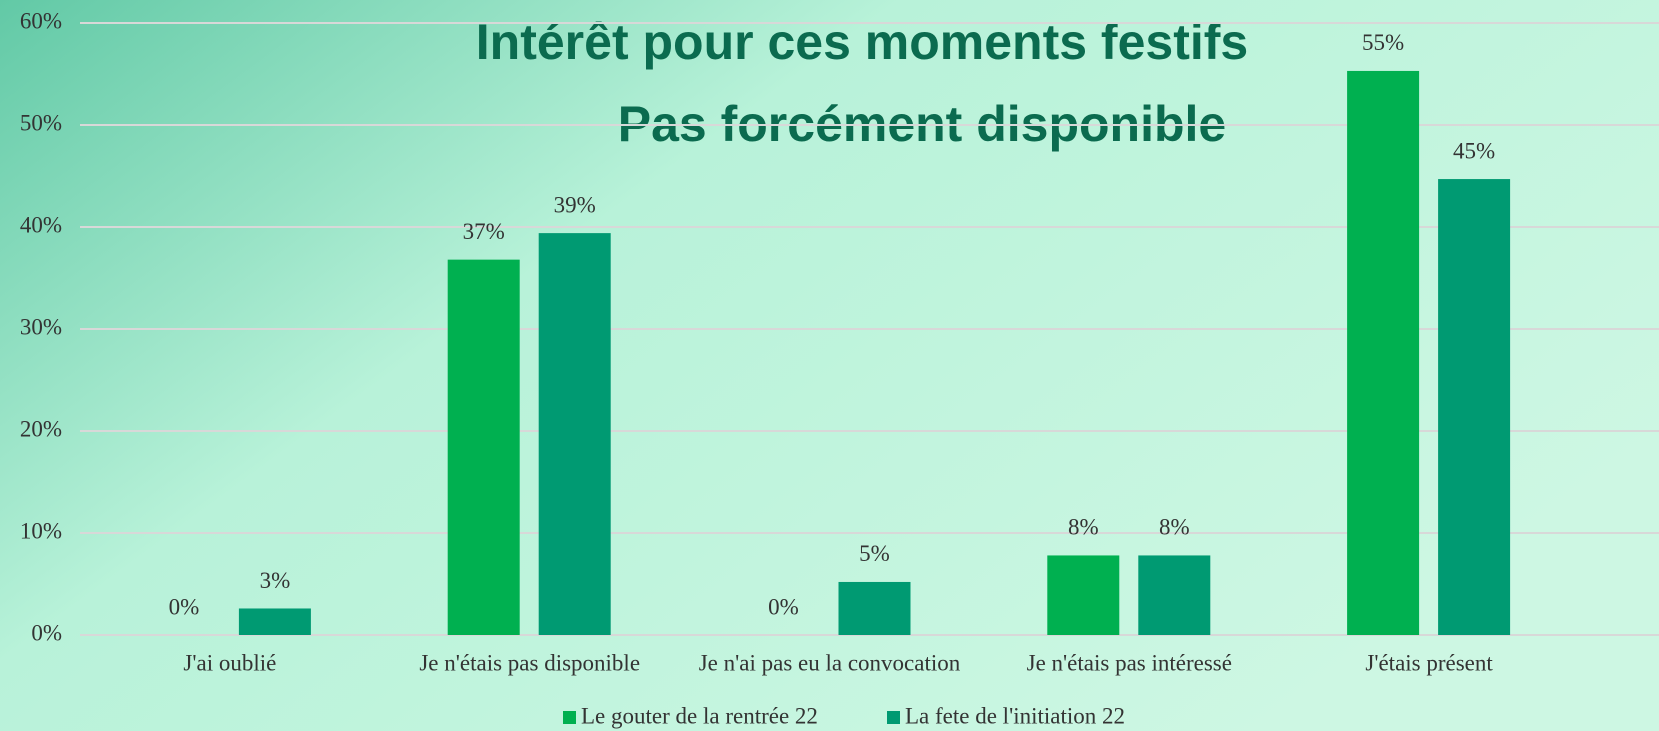  What do you see at coordinates (275, 580) in the screenshot?
I see `data-label: 3%` at bounding box center [275, 580].